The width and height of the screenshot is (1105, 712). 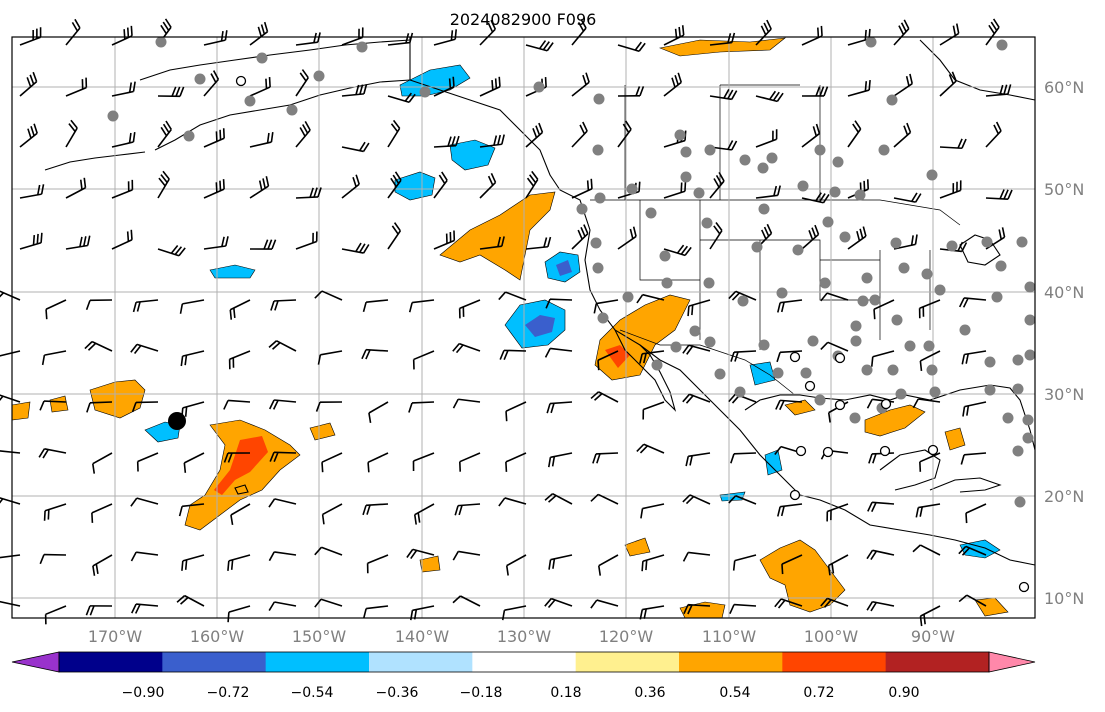 I want to click on open-circle-icon, so click(x=810, y=386).